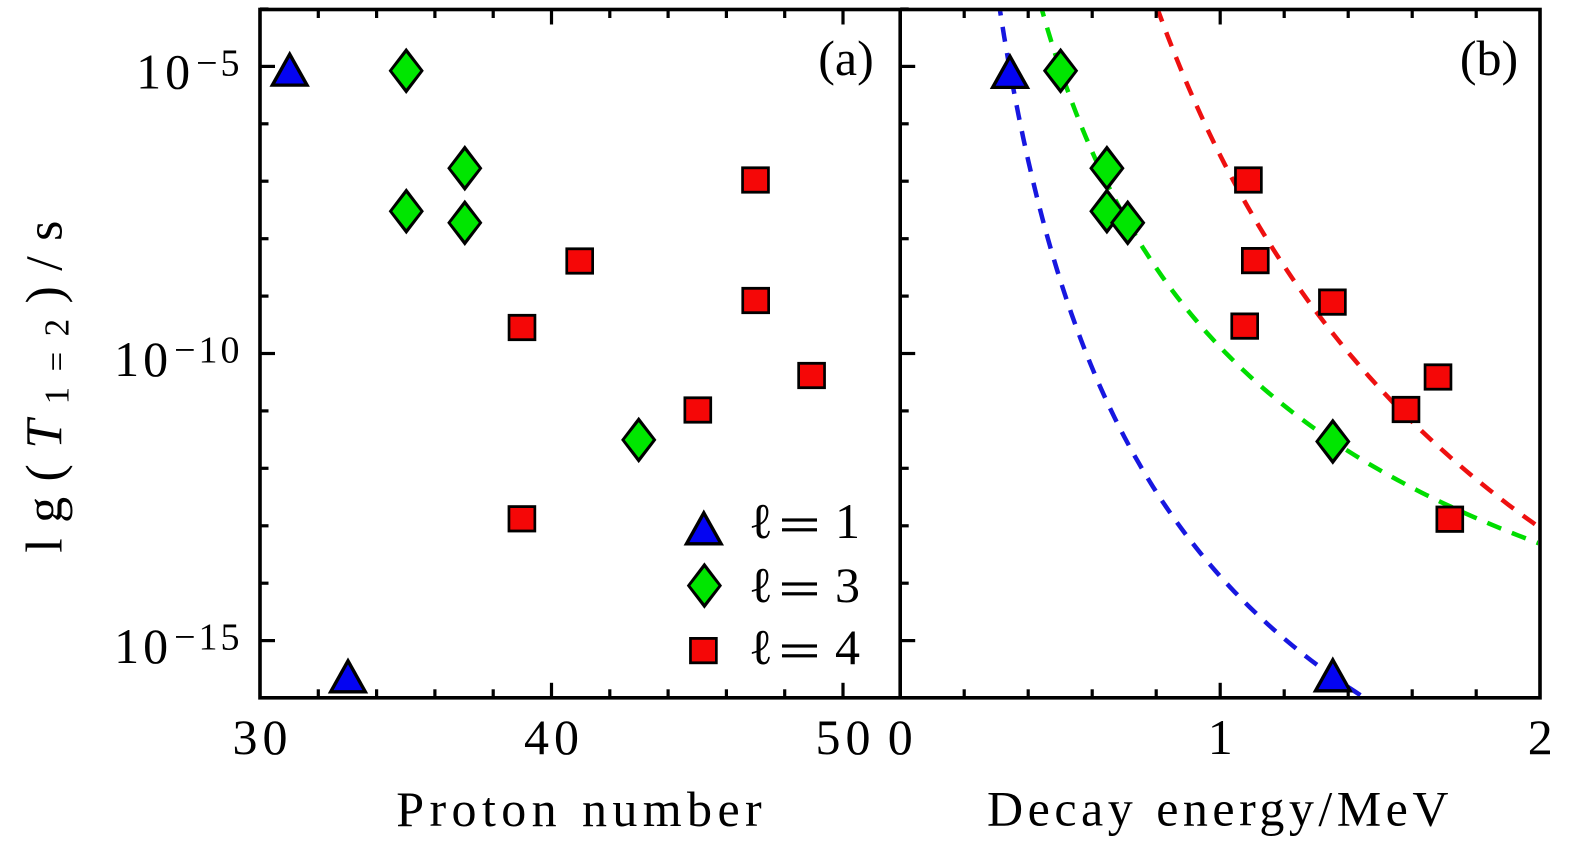 The image size is (1575, 851). I want to click on svg-text: Proton number, so click(581, 809).